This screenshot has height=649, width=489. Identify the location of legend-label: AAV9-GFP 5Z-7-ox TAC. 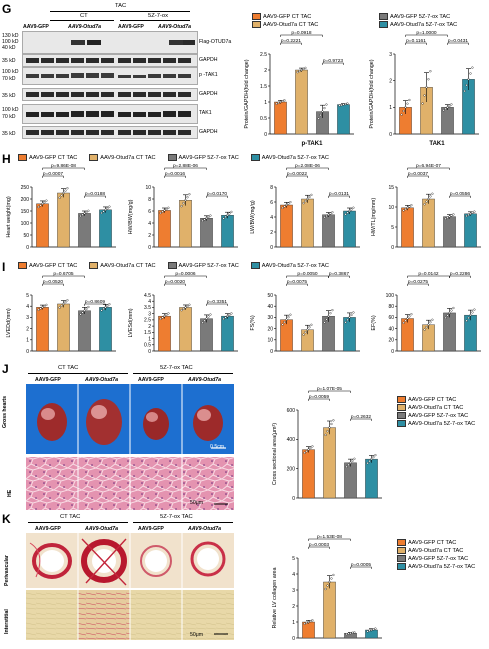
(208, 157).